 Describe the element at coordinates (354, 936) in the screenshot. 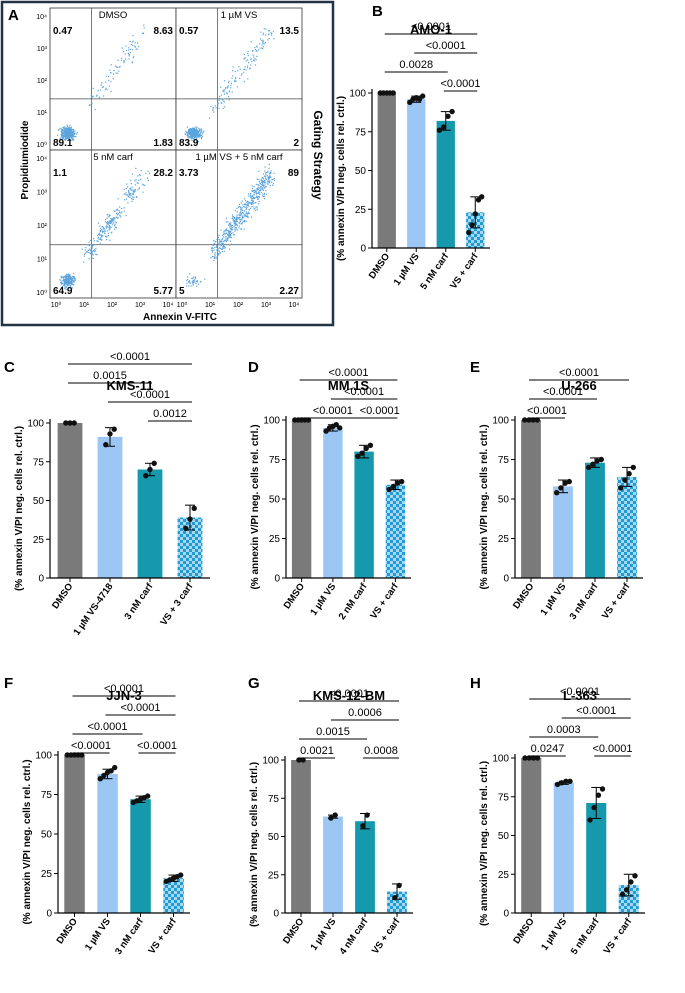

I see `x-tick-label: 4 nM carf` at that location.